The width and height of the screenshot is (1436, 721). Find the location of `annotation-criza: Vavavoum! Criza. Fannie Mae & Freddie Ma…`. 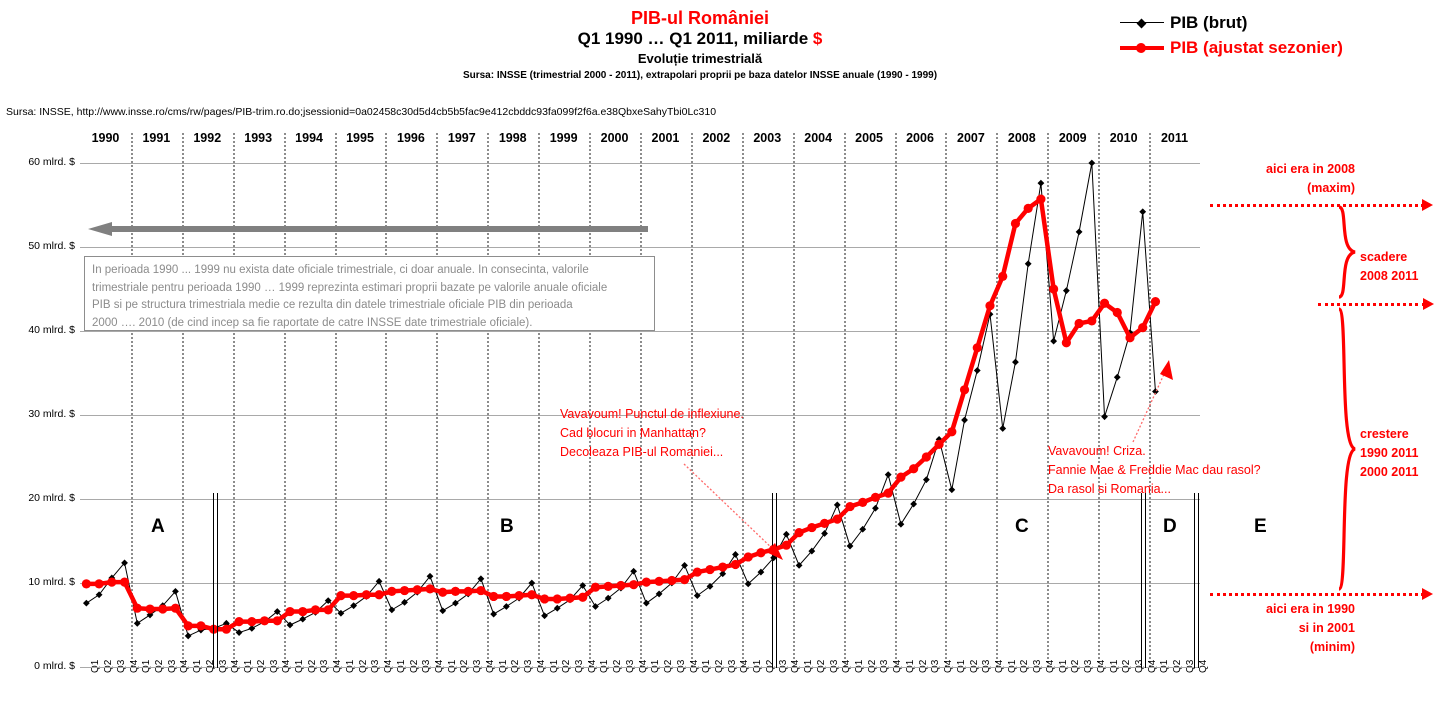

annotation-criza: Vavavoum! Criza. Fannie Mae & Freddie Ma… is located at coordinates (1154, 470).